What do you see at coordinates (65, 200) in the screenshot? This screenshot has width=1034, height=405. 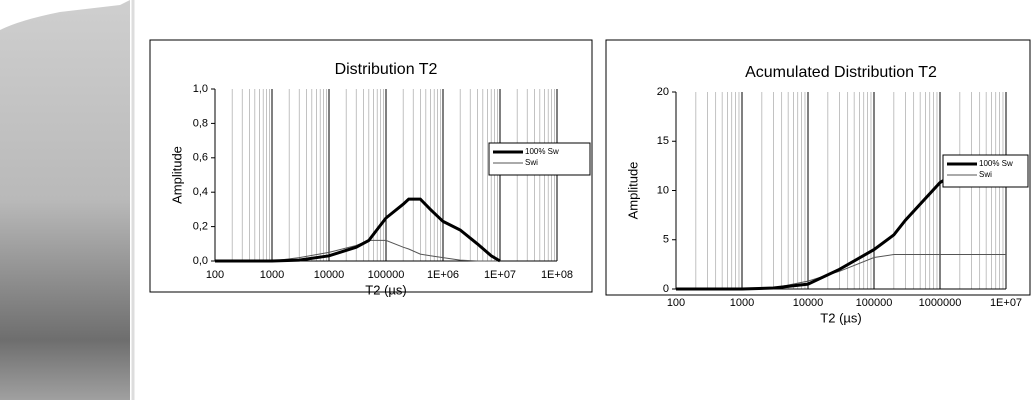 I see `core-sample-image` at bounding box center [65, 200].